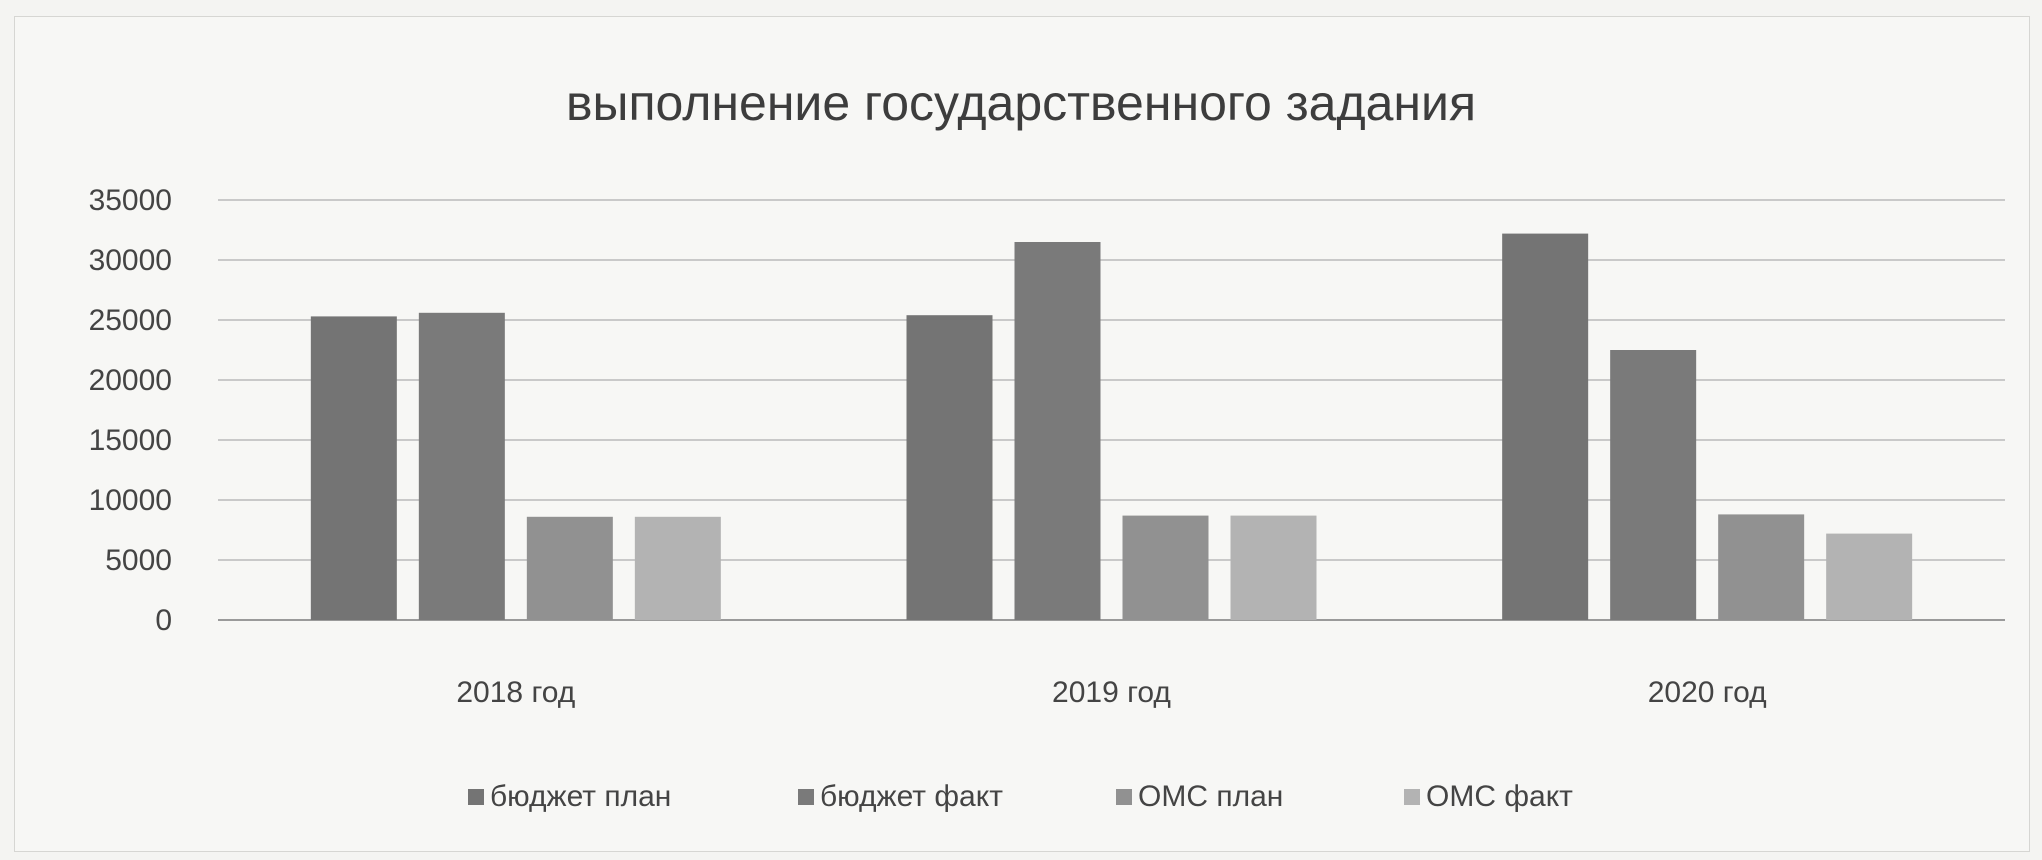 Image resolution: width=2042 pixels, height=860 pixels. What do you see at coordinates (130, 200) in the screenshot?
I see `y-tick-label: 35000` at bounding box center [130, 200].